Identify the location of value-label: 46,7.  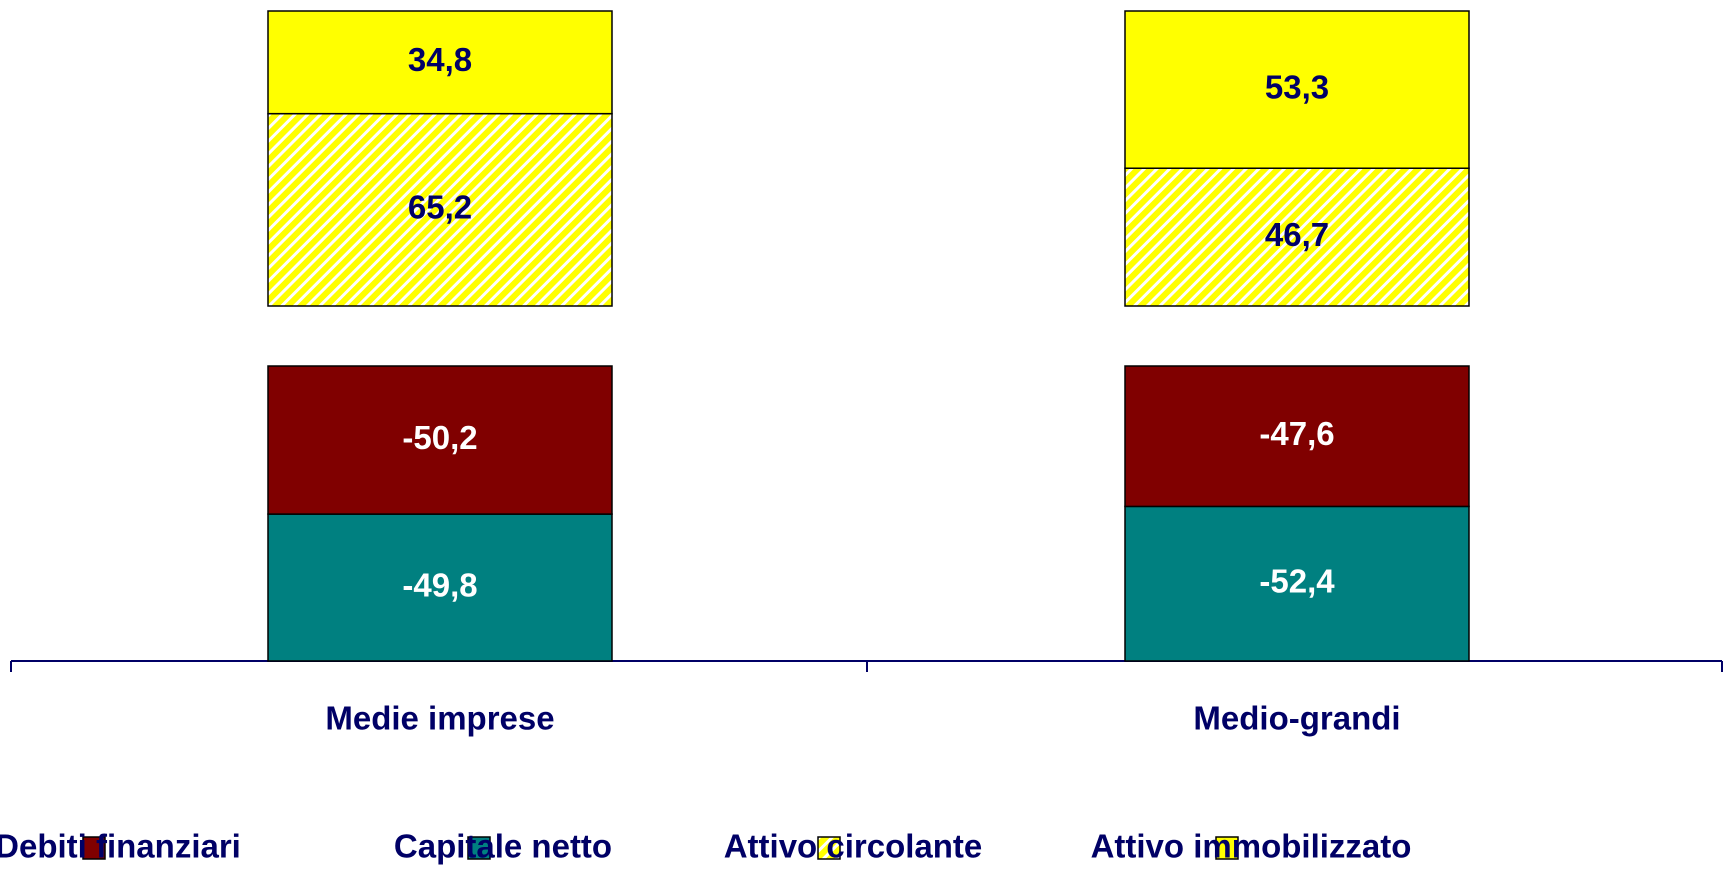
(1297, 234).